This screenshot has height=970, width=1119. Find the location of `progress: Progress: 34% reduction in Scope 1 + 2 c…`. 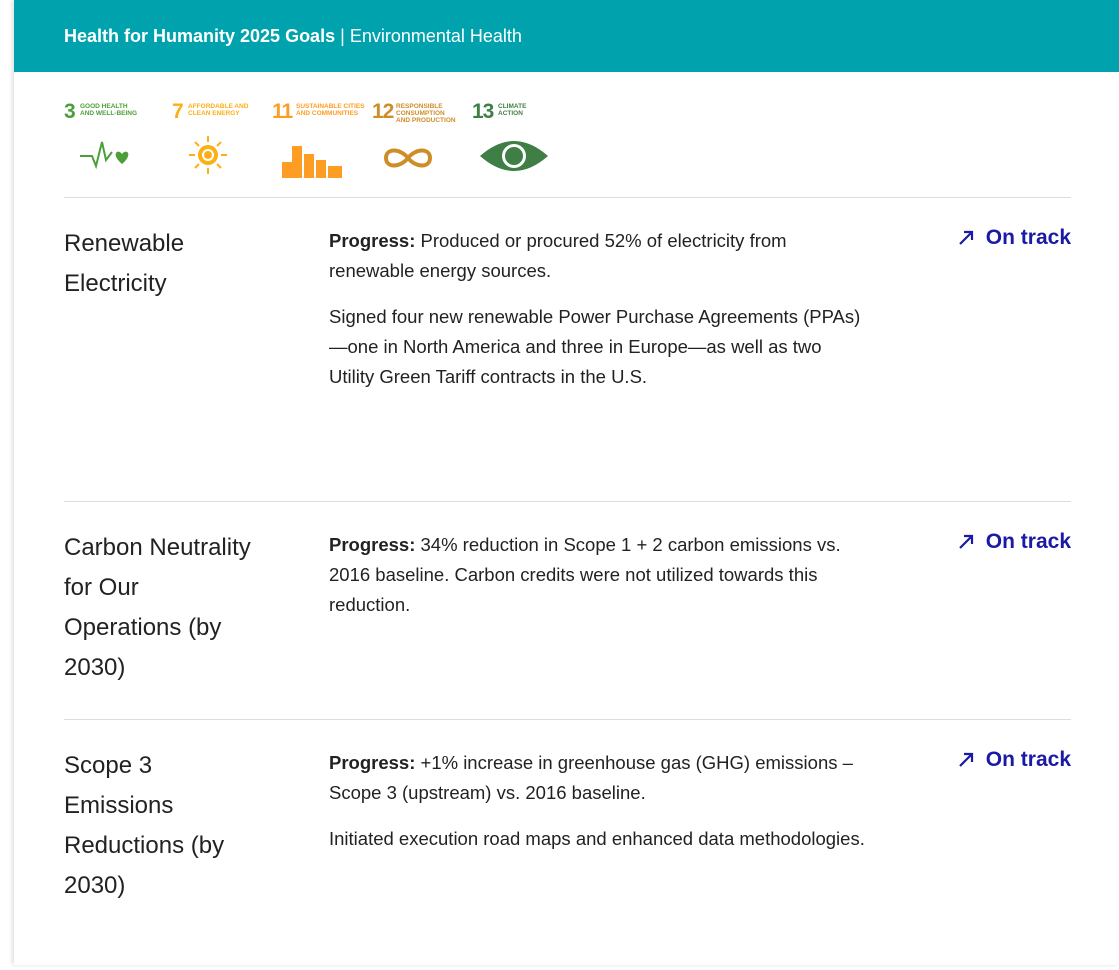

progress: Progress: 34% reduction in Scope 1 + 2 c… is located at coordinates (599, 575).